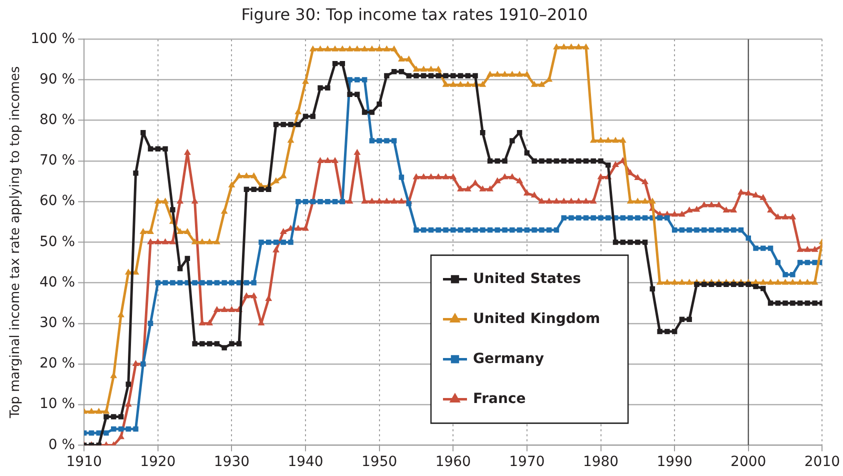  I want to click on y-tick-label: 40 %, so click(57, 282).